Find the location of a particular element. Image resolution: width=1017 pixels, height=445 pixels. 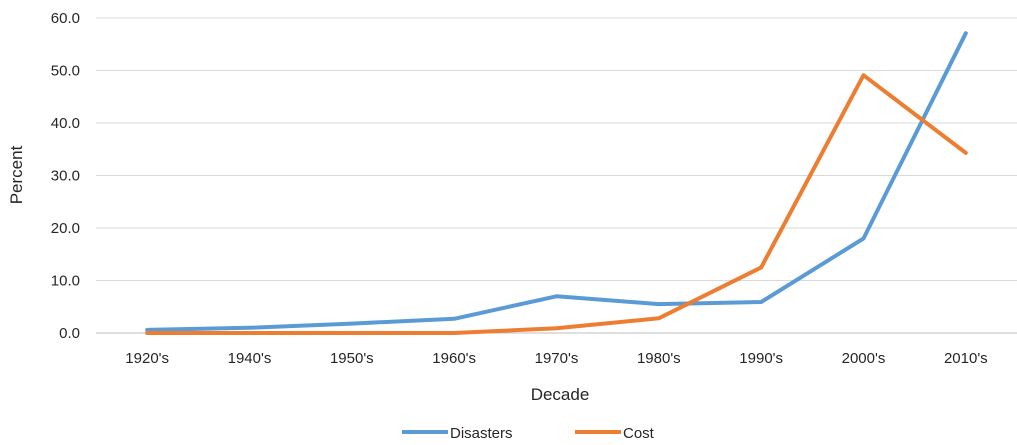

y-tick-label: 0.0 is located at coordinates (69, 333).